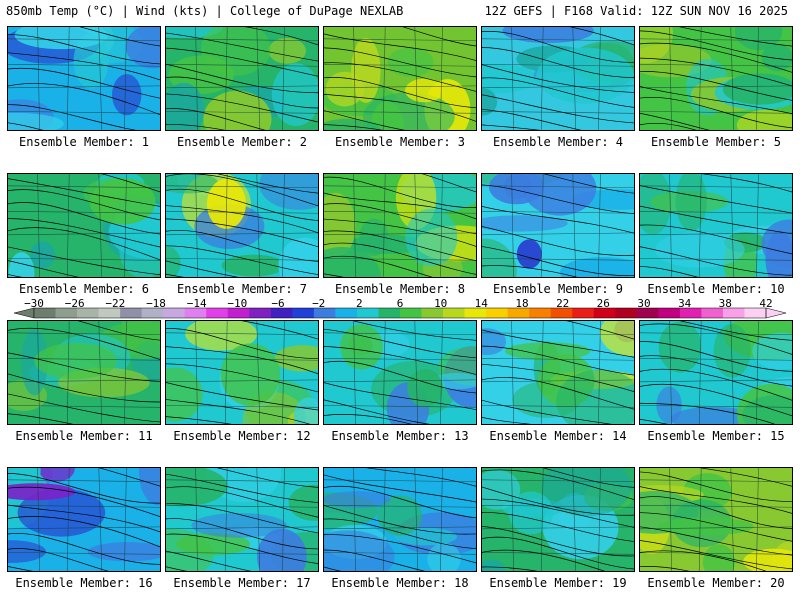  I want to click on ensemble-member-label: Ensemble Member: 7, so click(242, 289).